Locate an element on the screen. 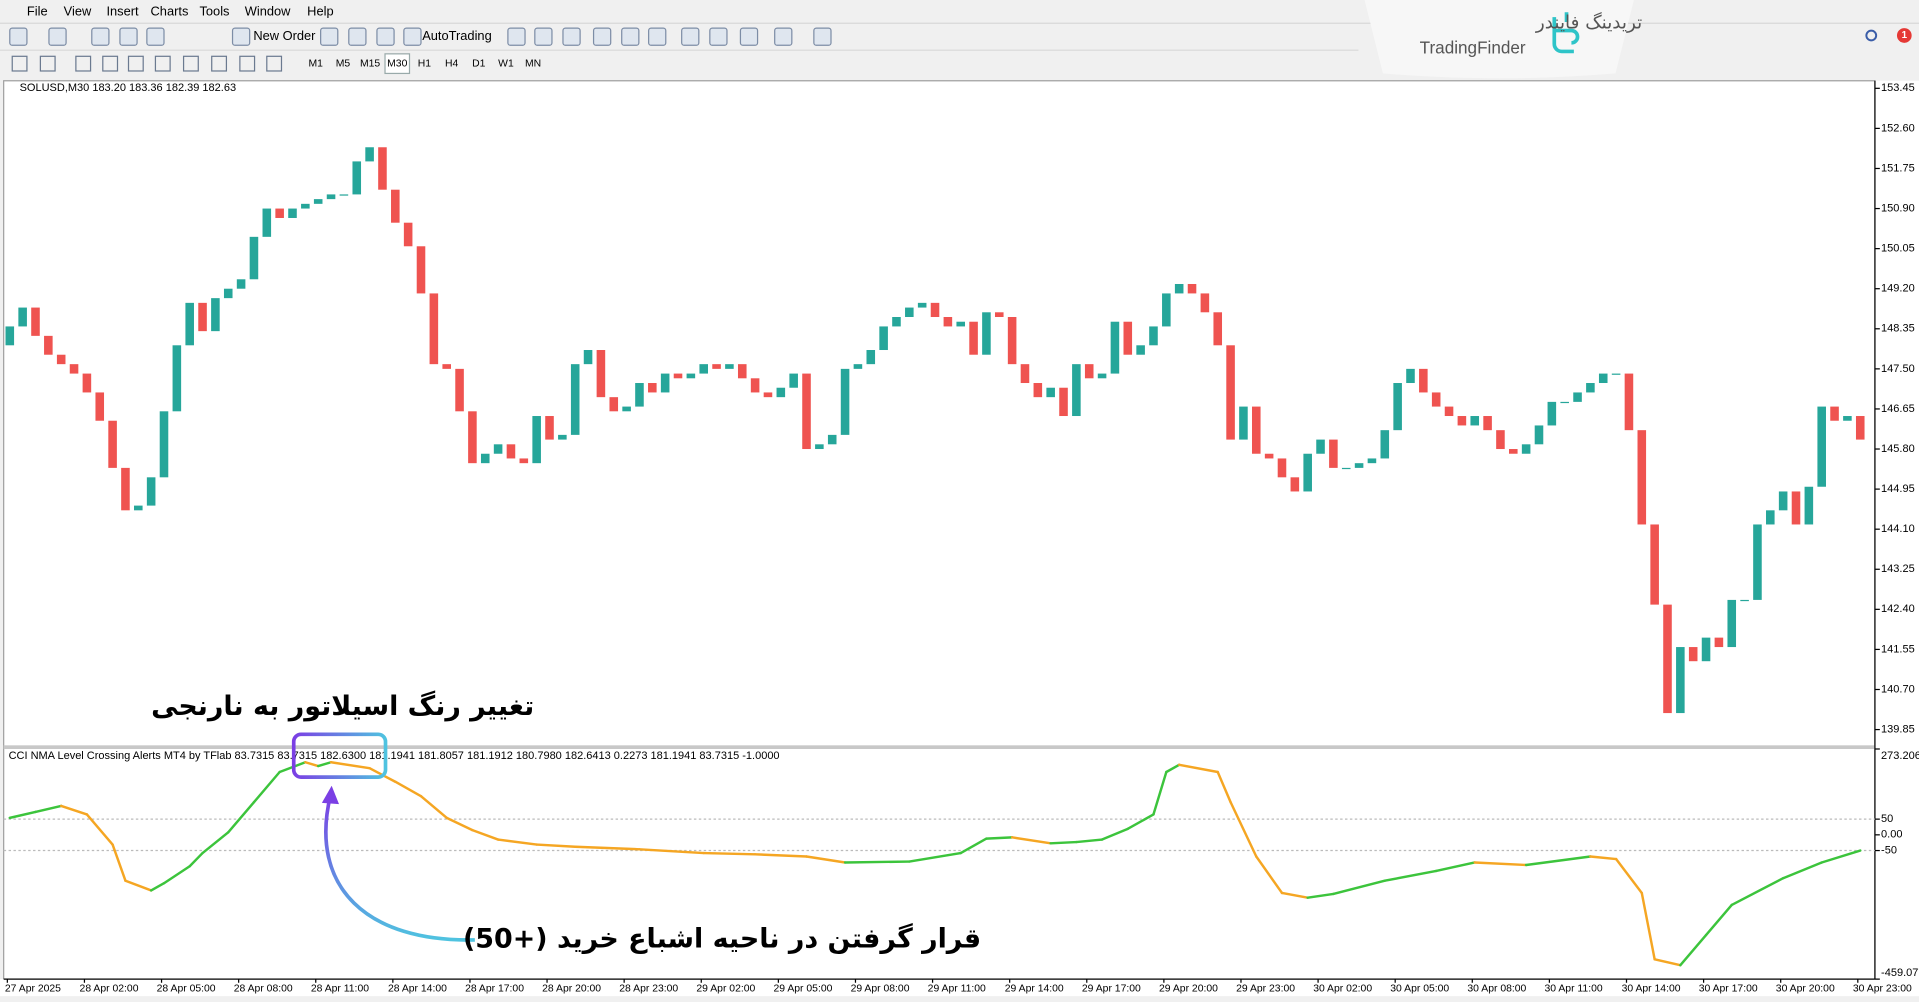 This screenshot has width=1919, height=1002. price-axis is located at coordinates (1896, 538).